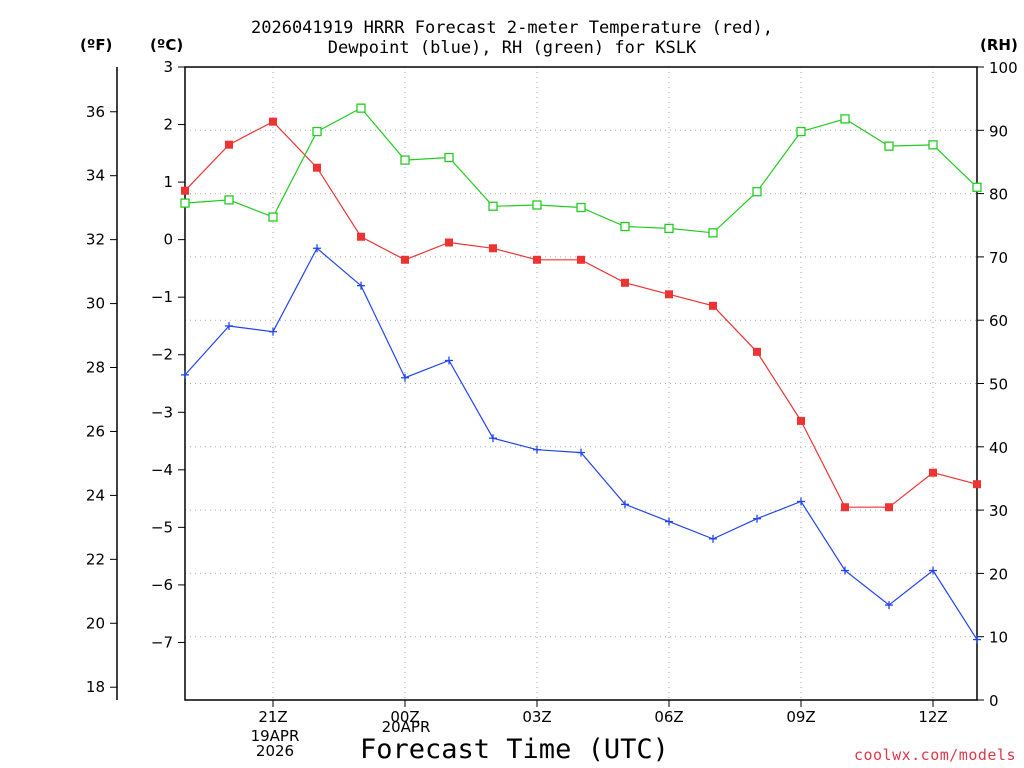 The image size is (1024, 768). I want to click on celsius-unit-label: (ºC), so click(167, 45).